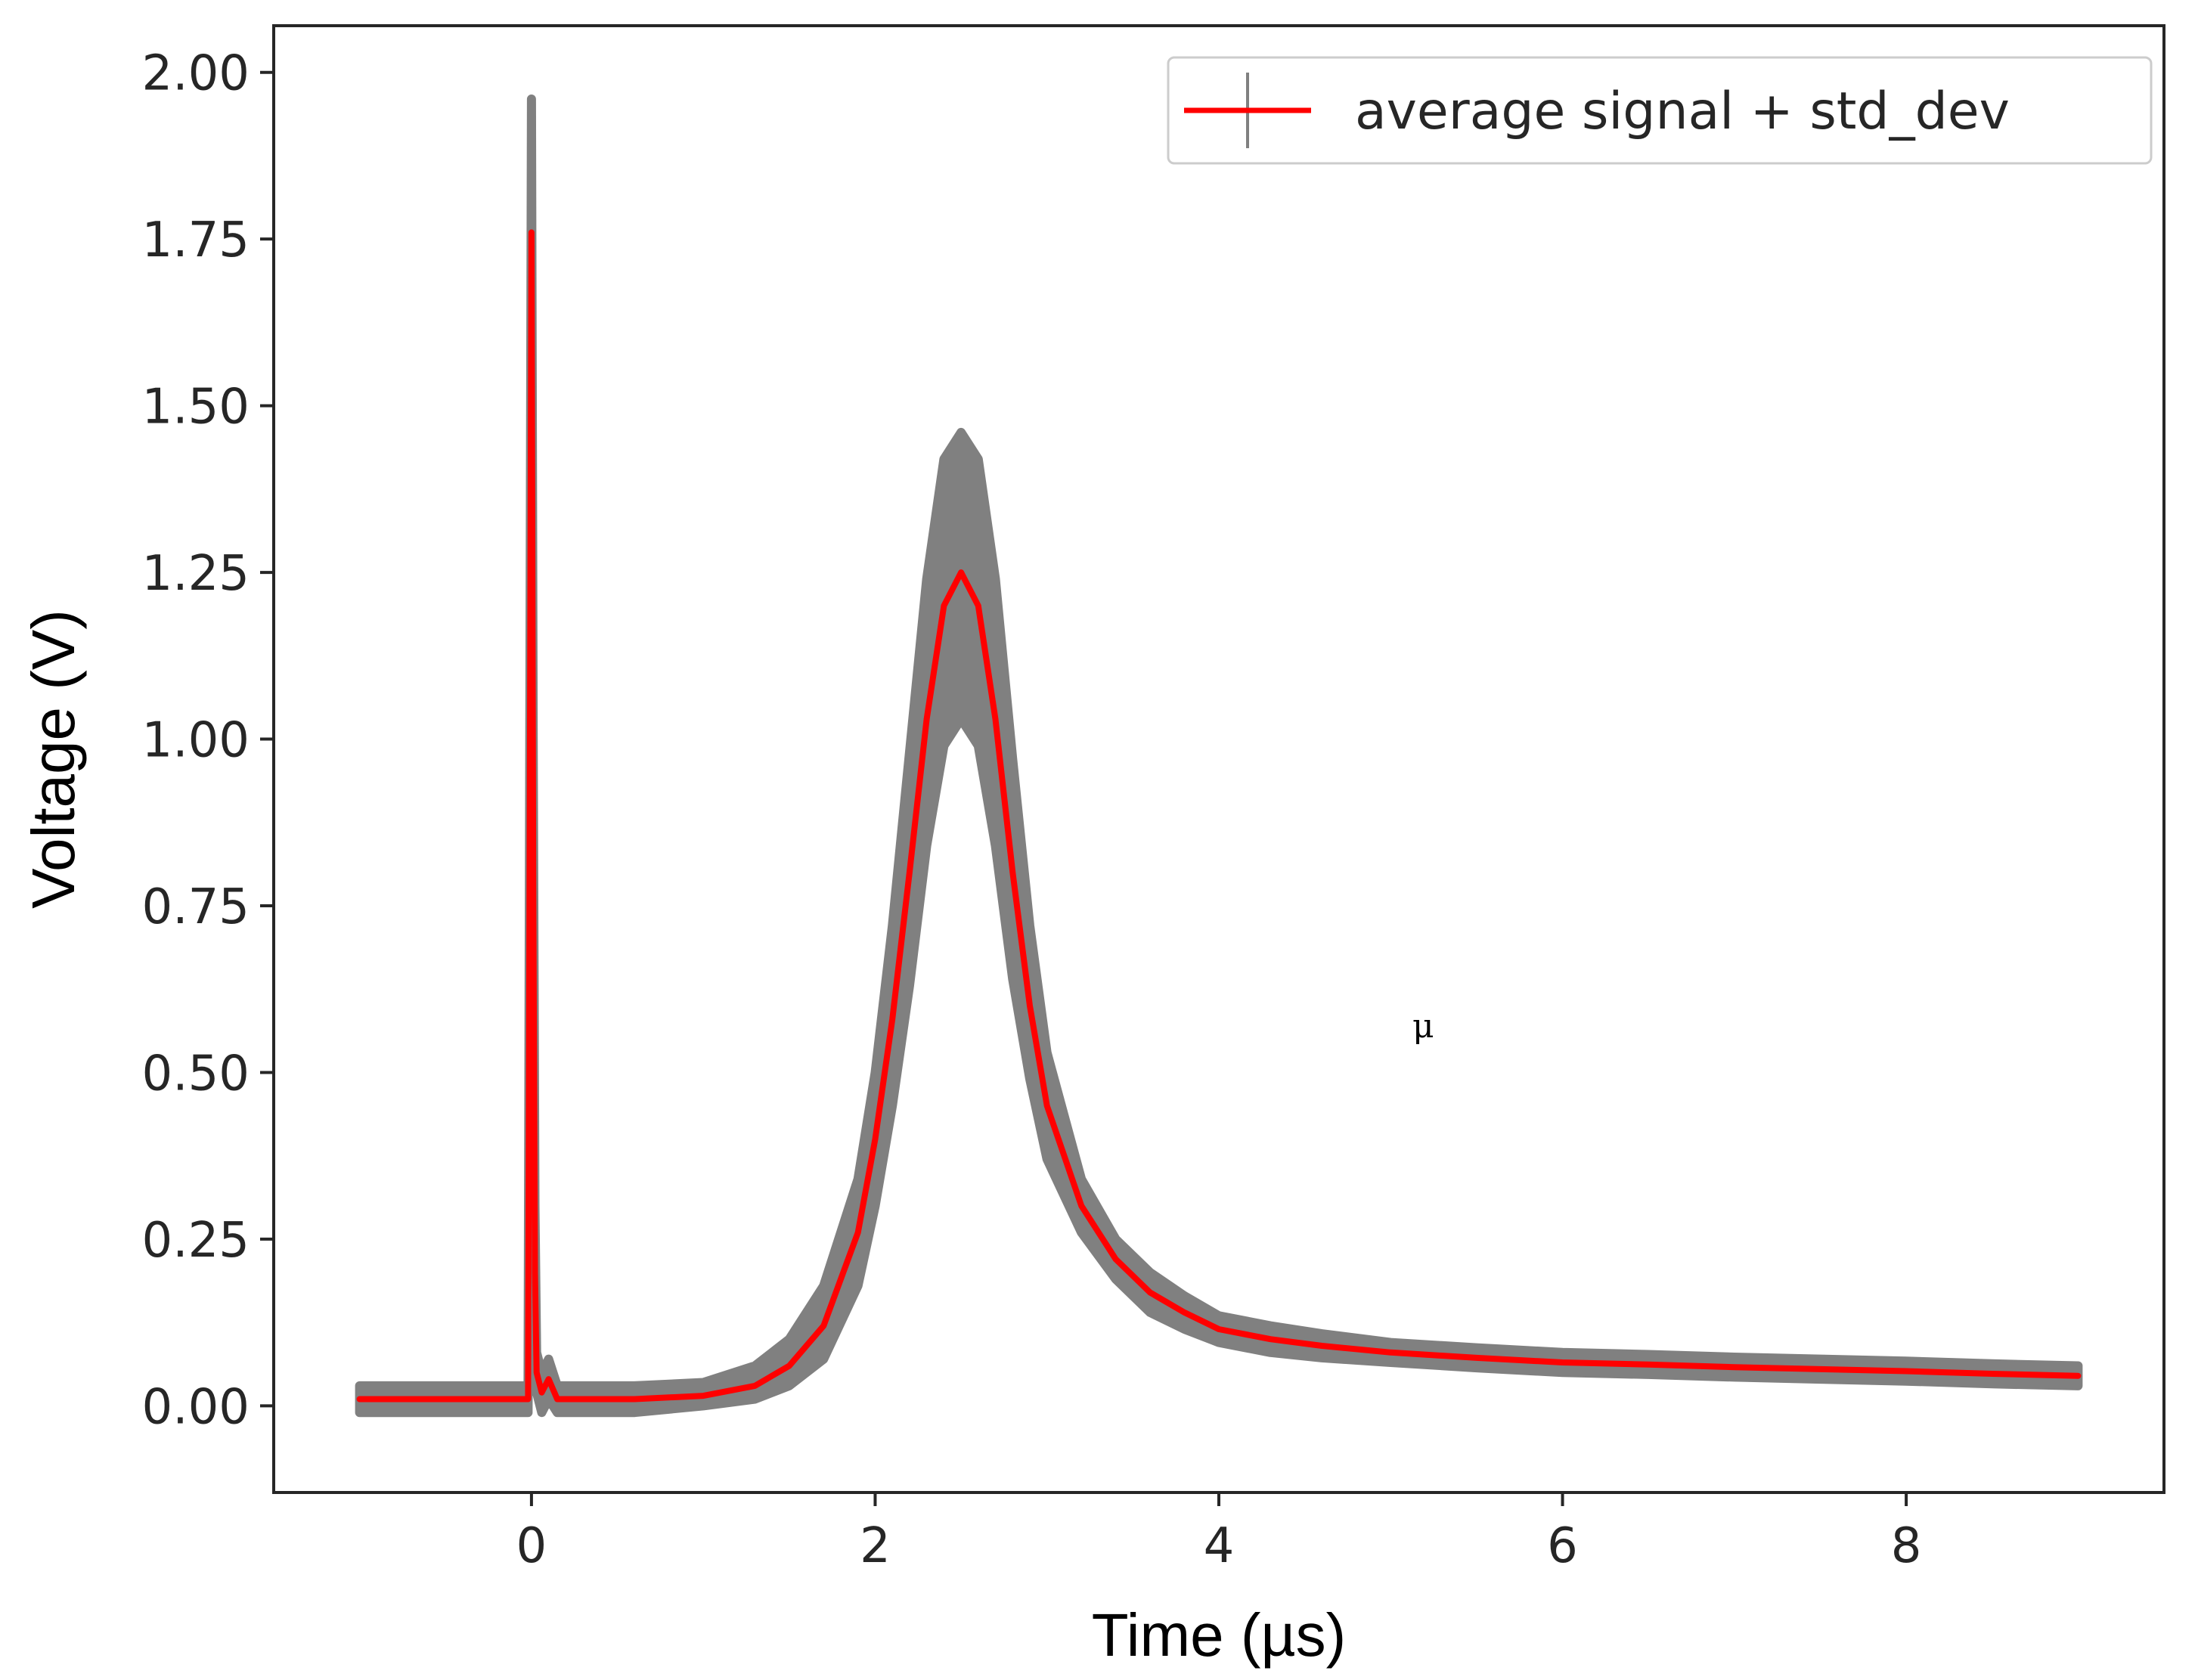  I want to click on y-tick-label: 0.75, so click(196, 907).